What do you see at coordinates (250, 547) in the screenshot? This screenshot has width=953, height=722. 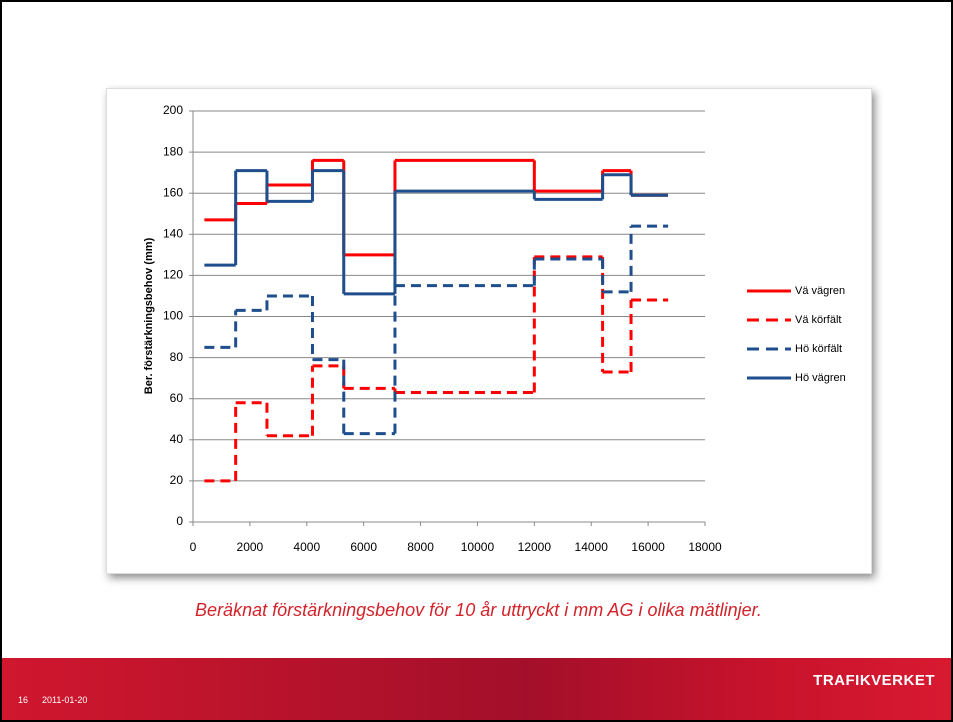 I see `x-tick-label: 2000` at bounding box center [250, 547].